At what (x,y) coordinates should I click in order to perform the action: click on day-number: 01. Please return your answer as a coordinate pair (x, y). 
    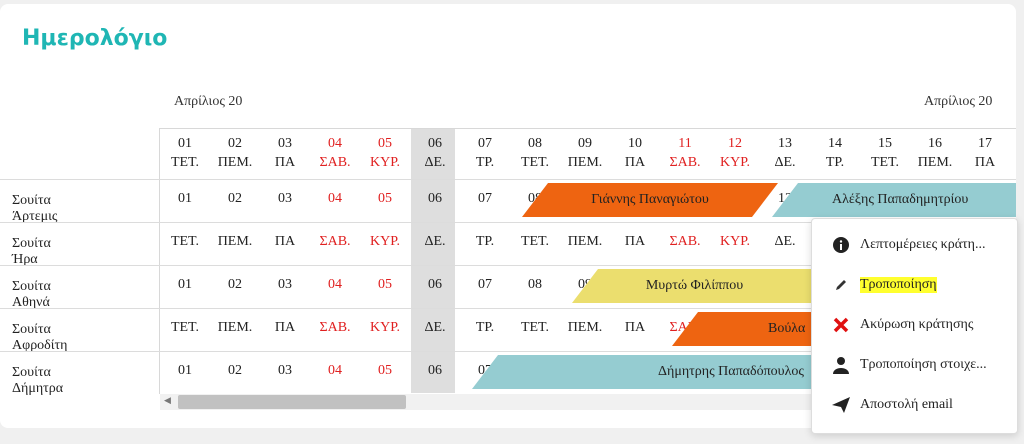
    Looking at the image, I should click on (185, 143).